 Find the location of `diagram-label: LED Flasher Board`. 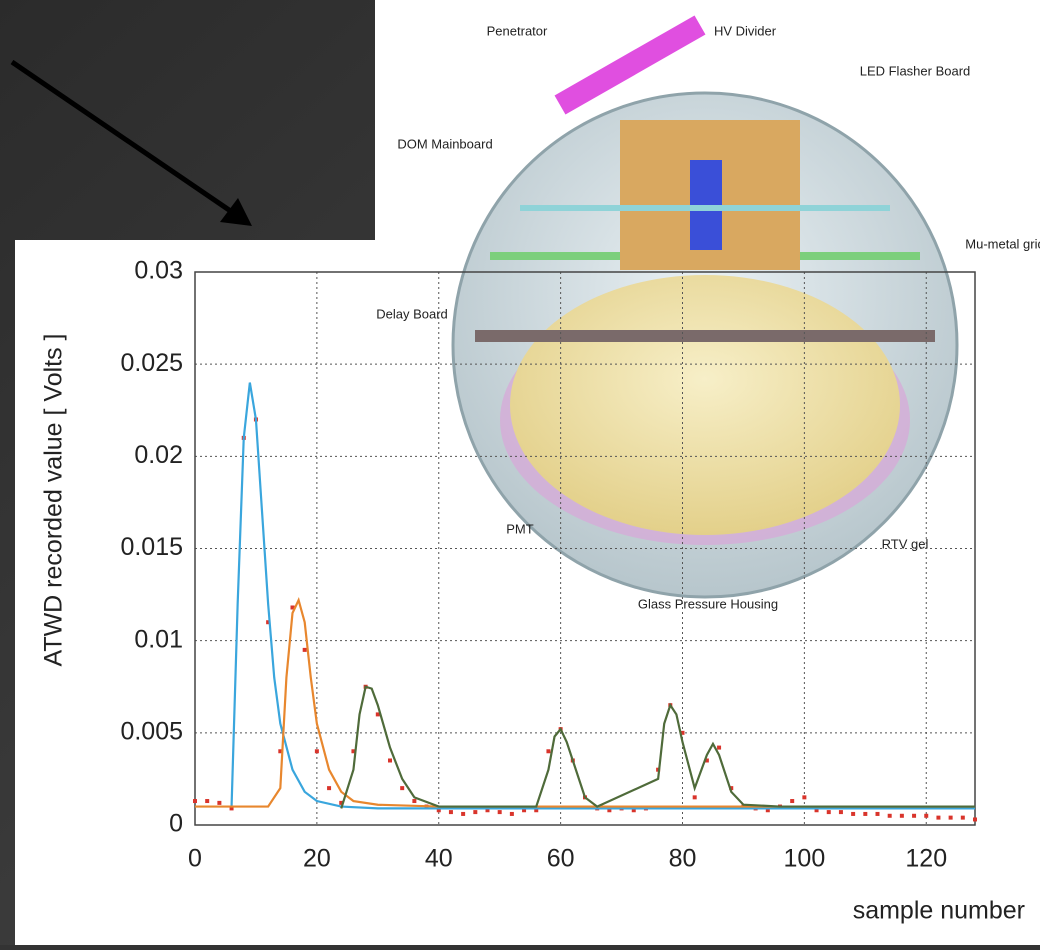

diagram-label: LED Flasher Board is located at coordinates (915, 70).